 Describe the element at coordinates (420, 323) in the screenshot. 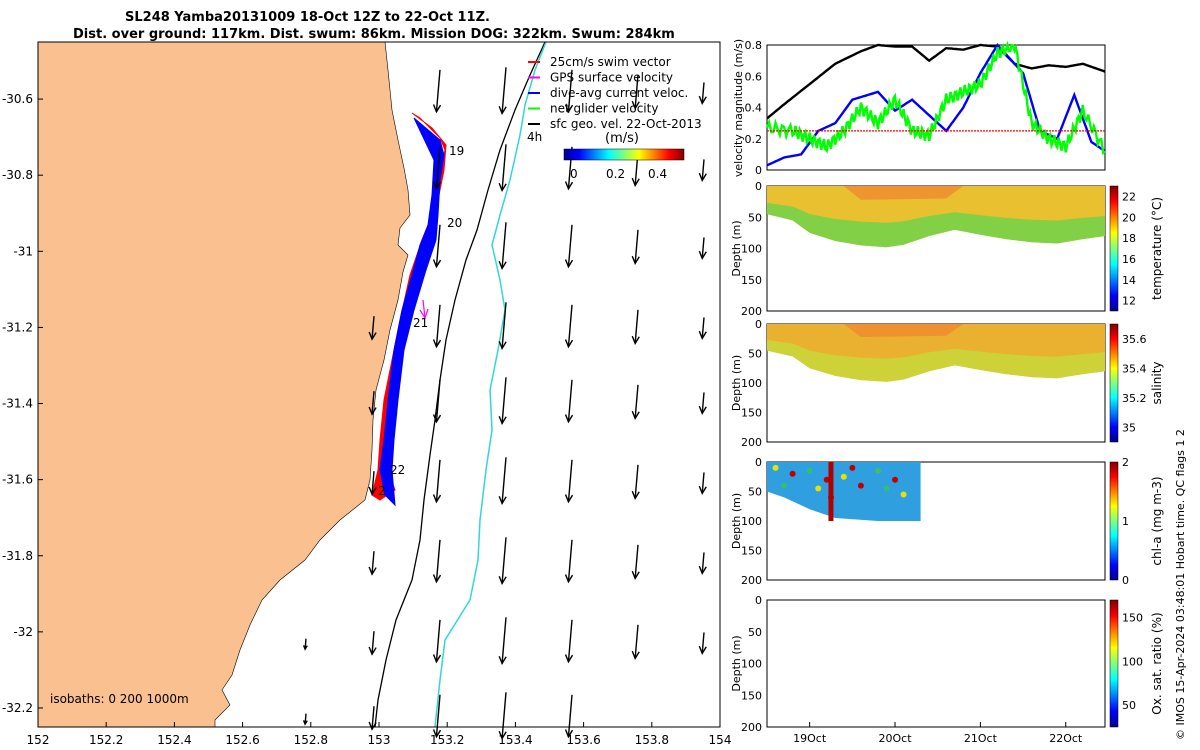

I see `track-day-label: 21` at that location.